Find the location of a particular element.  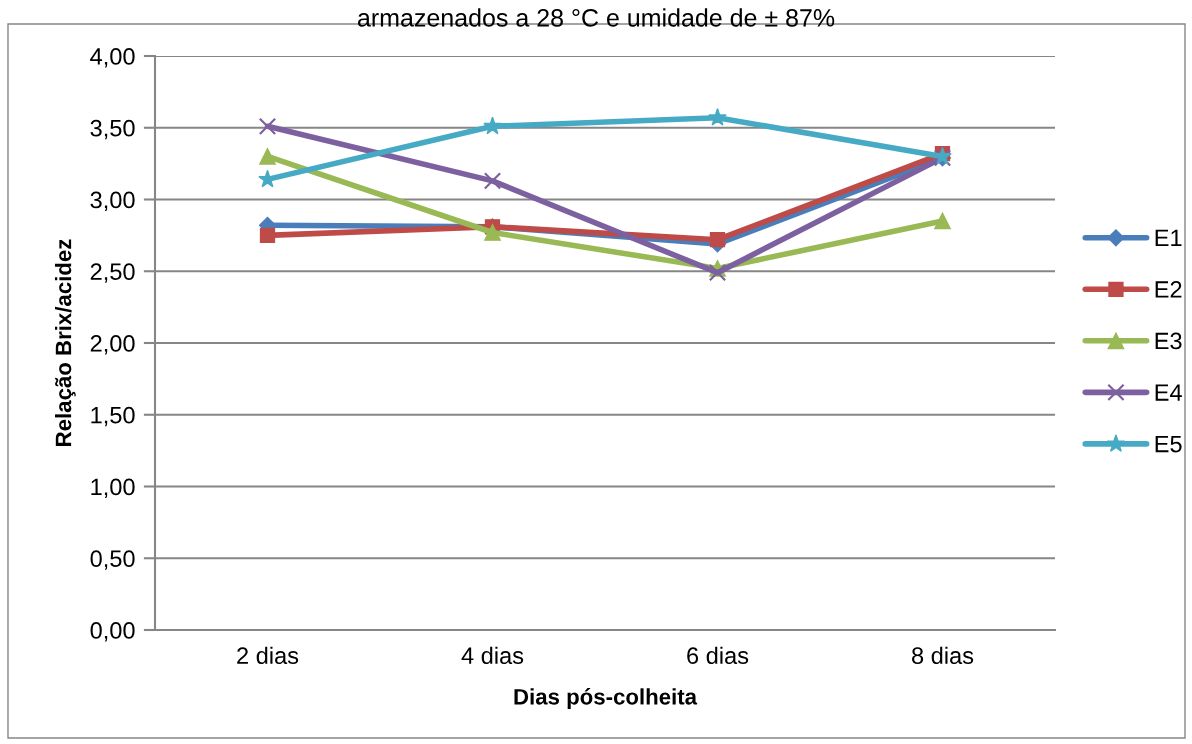

y-tick-label: 1,50 is located at coordinates (113, 416).